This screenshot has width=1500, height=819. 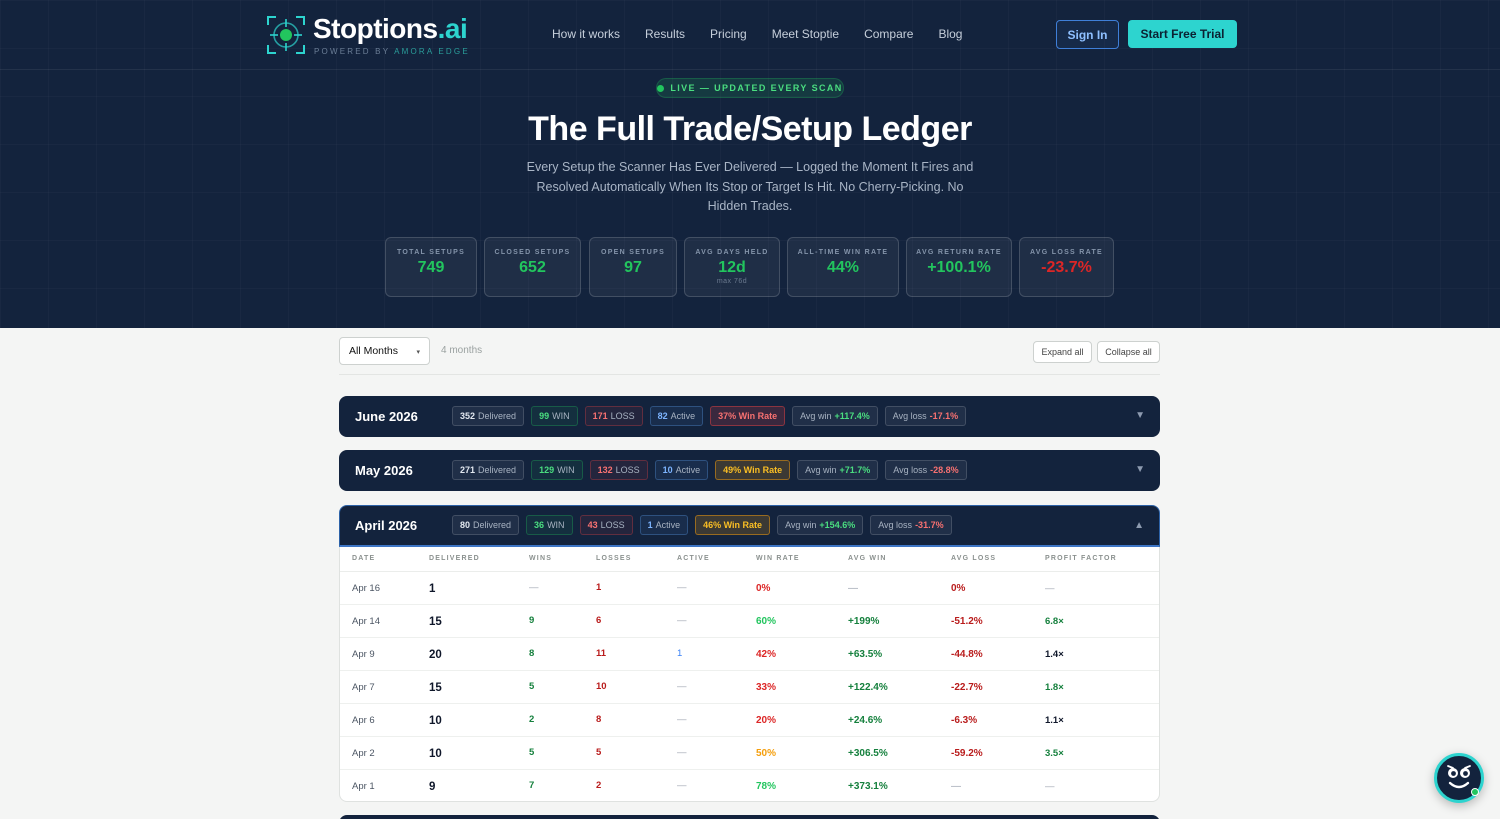 I want to click on online-status-dot, so click(x=1475, y=792).